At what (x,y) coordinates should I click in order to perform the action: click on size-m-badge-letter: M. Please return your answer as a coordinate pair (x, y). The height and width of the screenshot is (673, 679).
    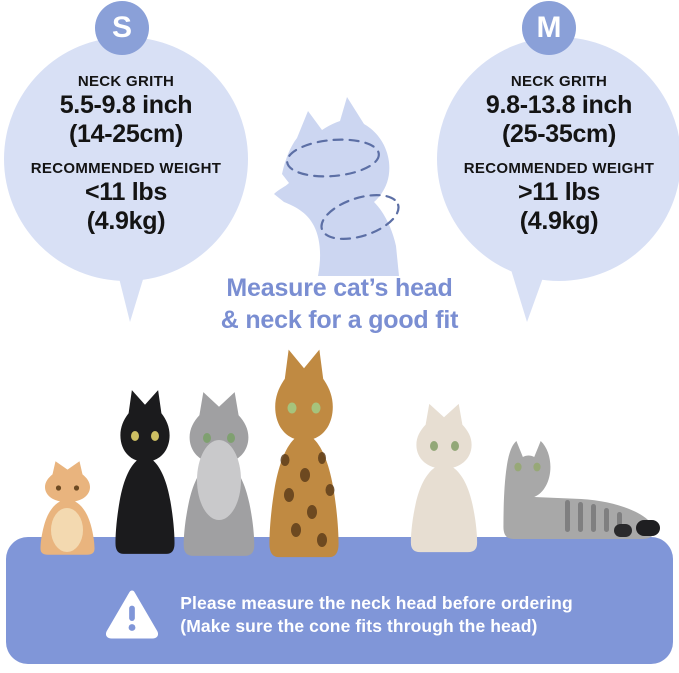
    Looking at the image, I should click on (549, 27).